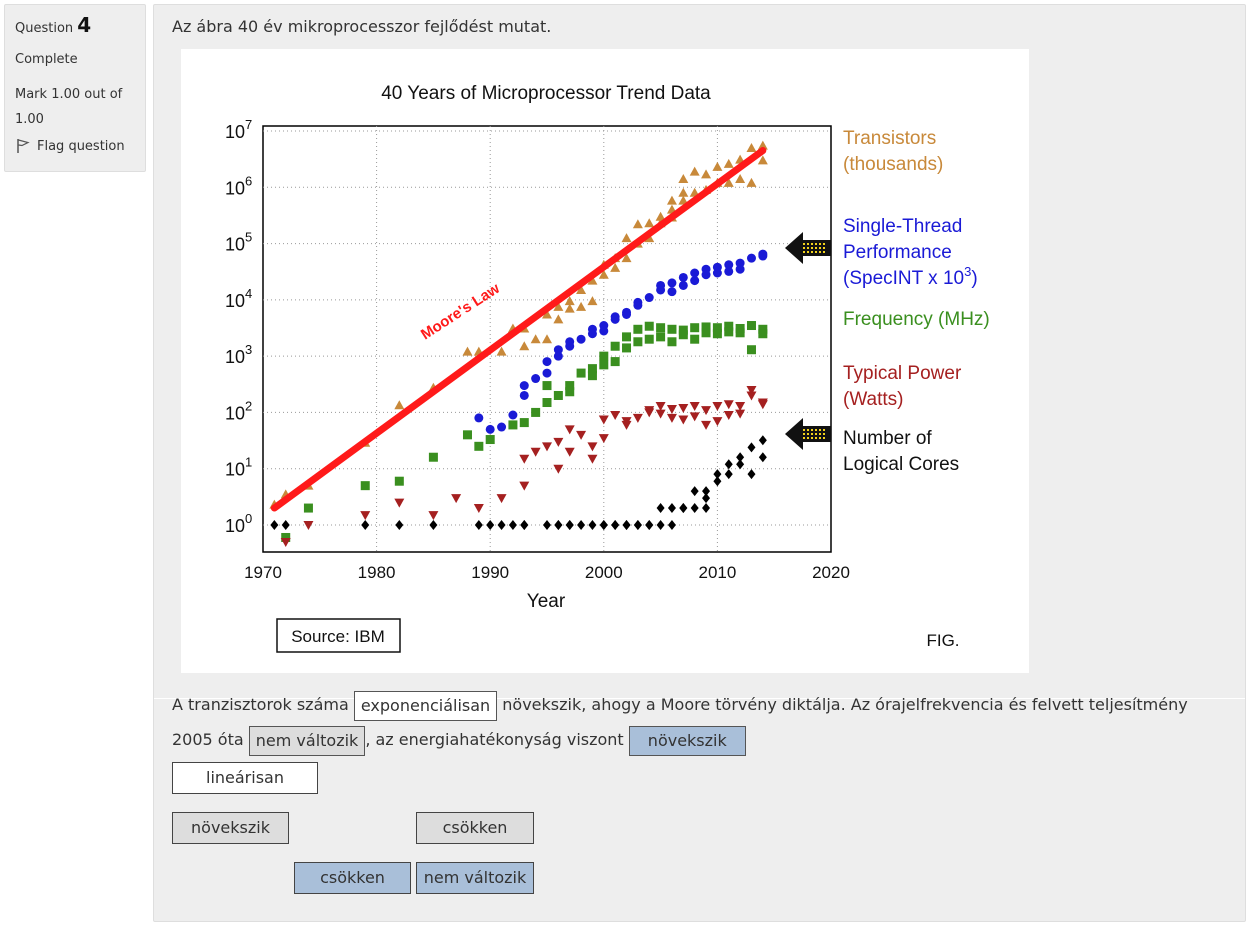  What do you see at coordinates (230, 828) in the screenshot?
I see `drag-item-novekszik: növekszik` at bounding box center [230, 828].